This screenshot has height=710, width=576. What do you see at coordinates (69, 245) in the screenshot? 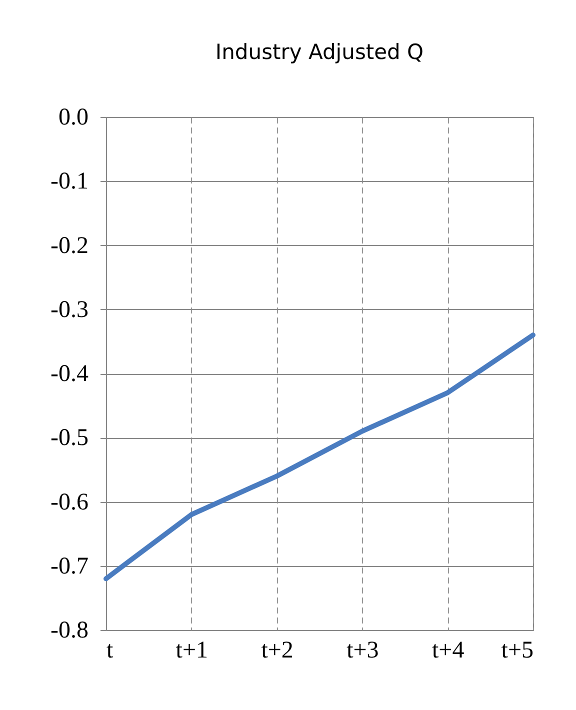
I see `y-tick-label: -0.2` at bounding box center [69, 245].